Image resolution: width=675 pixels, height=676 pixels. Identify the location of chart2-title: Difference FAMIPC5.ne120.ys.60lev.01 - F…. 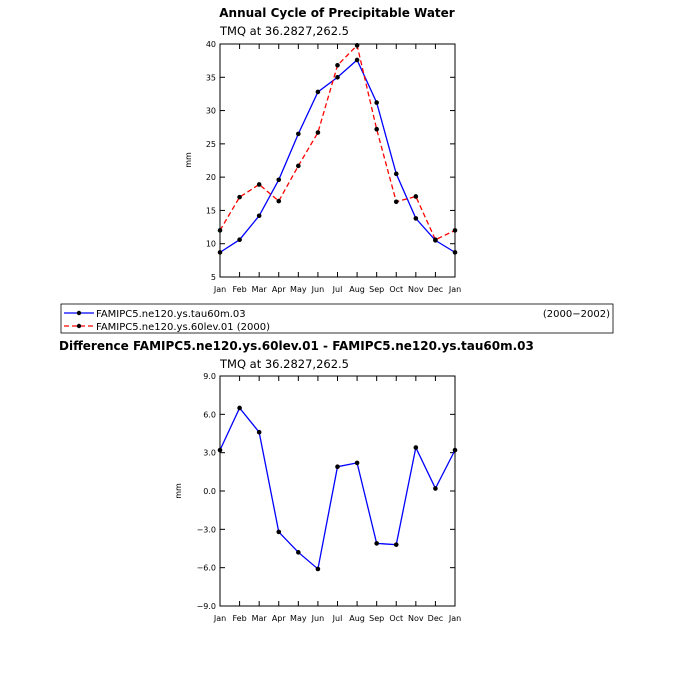
(296, 346).